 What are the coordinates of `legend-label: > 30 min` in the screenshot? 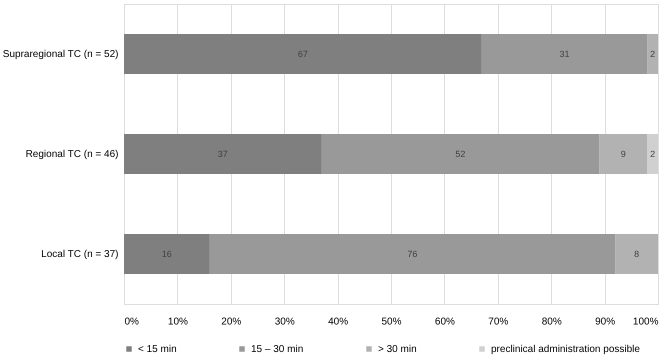 It's located at (397, 349).